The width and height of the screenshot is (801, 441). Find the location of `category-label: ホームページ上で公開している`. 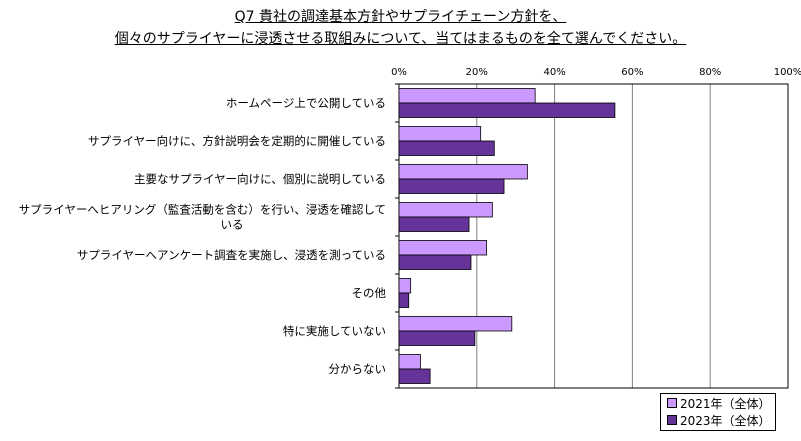

category-label: ホームページ上で公開している is located at coordinates (306, 103).